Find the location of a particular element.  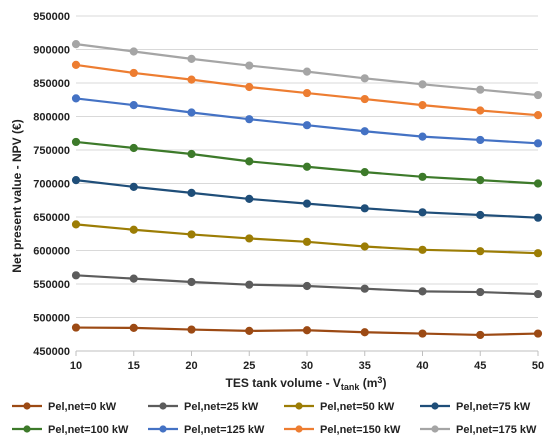

x-axis-title-unit: (m is located at coordinates (368, 383).